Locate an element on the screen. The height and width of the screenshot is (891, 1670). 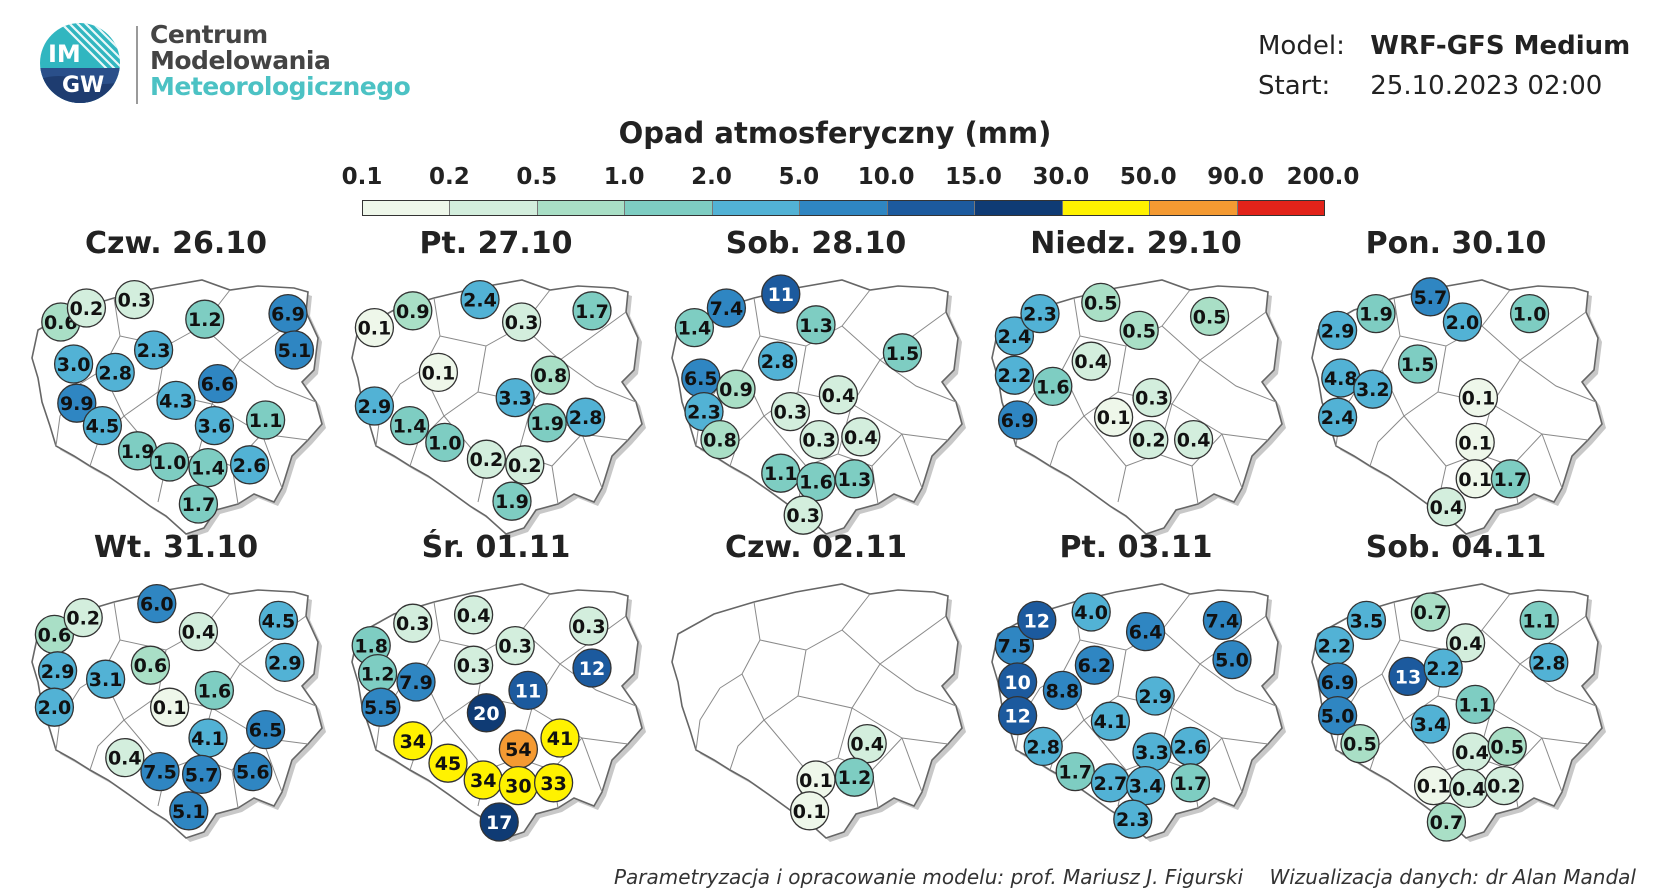
precip-value: 1.3 is located at coordinates (855, 480).